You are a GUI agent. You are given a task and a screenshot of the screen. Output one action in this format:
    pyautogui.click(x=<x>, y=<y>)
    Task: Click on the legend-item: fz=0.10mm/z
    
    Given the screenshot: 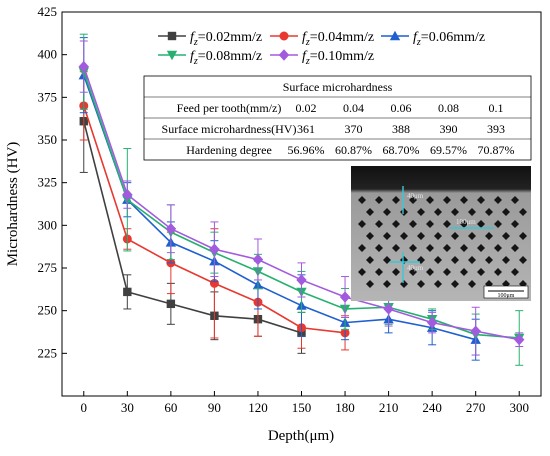 What is the action you would take?
    pyautogui.click(x=322, y=58)
    